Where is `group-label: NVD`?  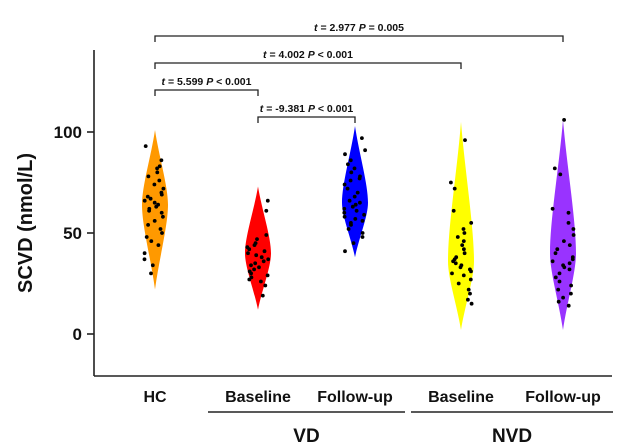
group-label: NVD is located at coordinates (512, 436).